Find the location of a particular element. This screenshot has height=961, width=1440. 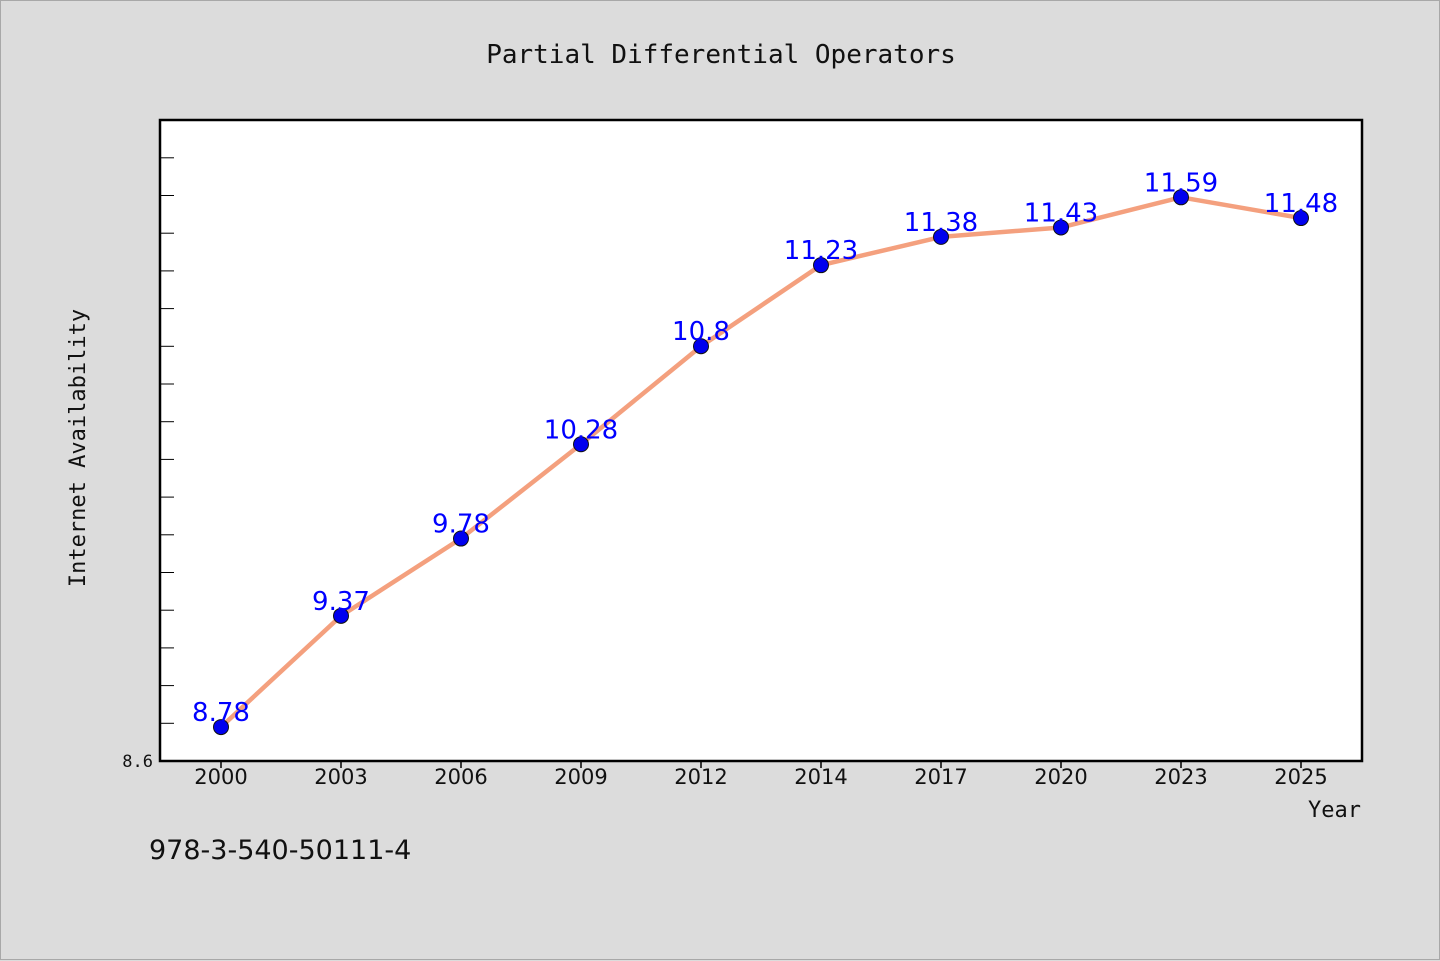

data-label: 11.48 is located at coordinates (1301, 204).